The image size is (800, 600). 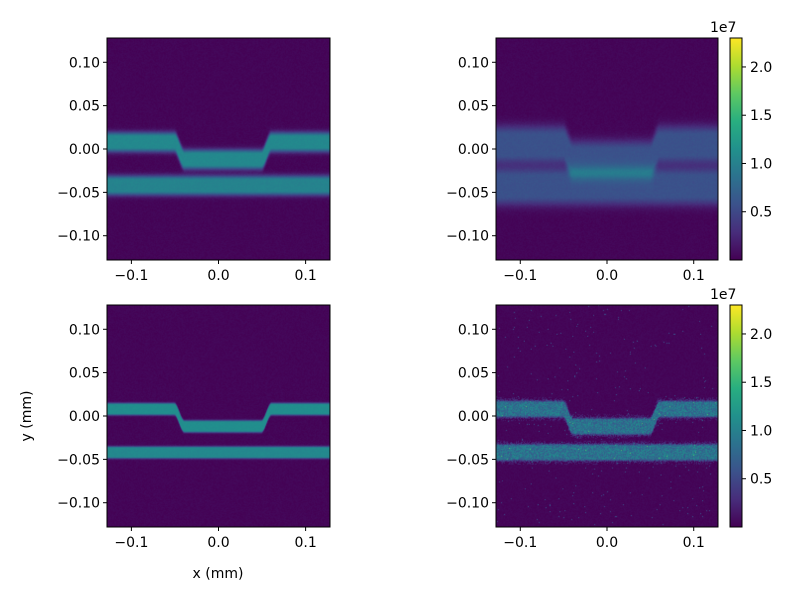 I want to click on colorbar-gradient-top, so click(x=736, y=149).